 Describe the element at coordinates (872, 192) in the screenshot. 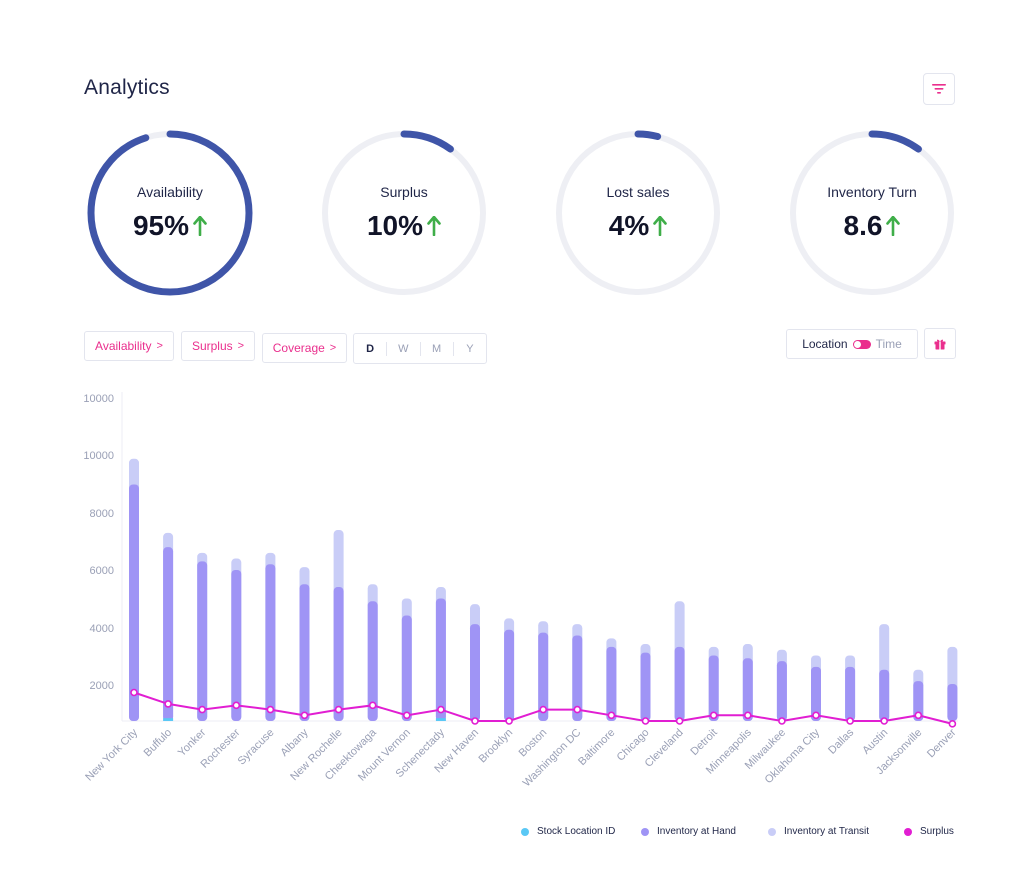

I see `kpi-label: Inventory Turn` at that location.